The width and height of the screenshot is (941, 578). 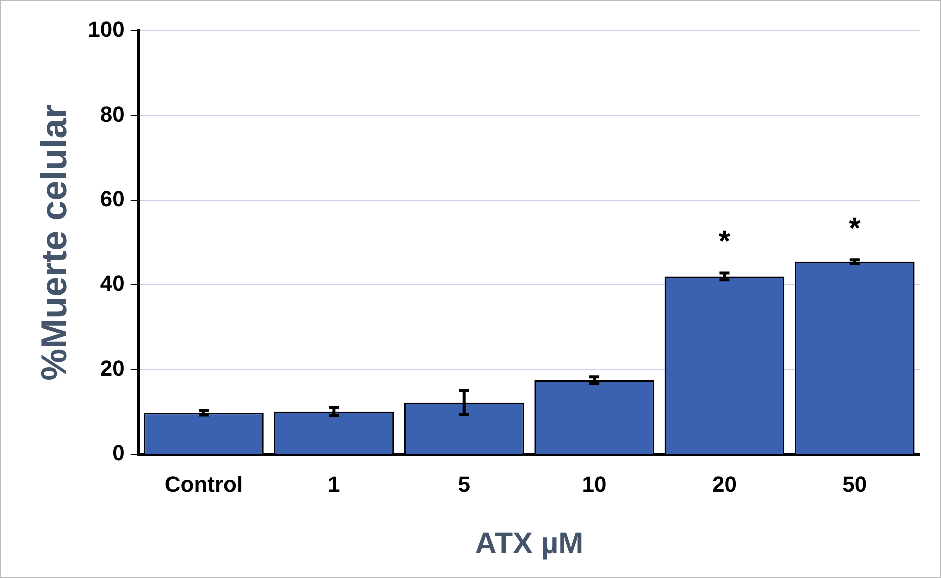 I want to click on y-tick-label: 0, so click(x=118, y=453).